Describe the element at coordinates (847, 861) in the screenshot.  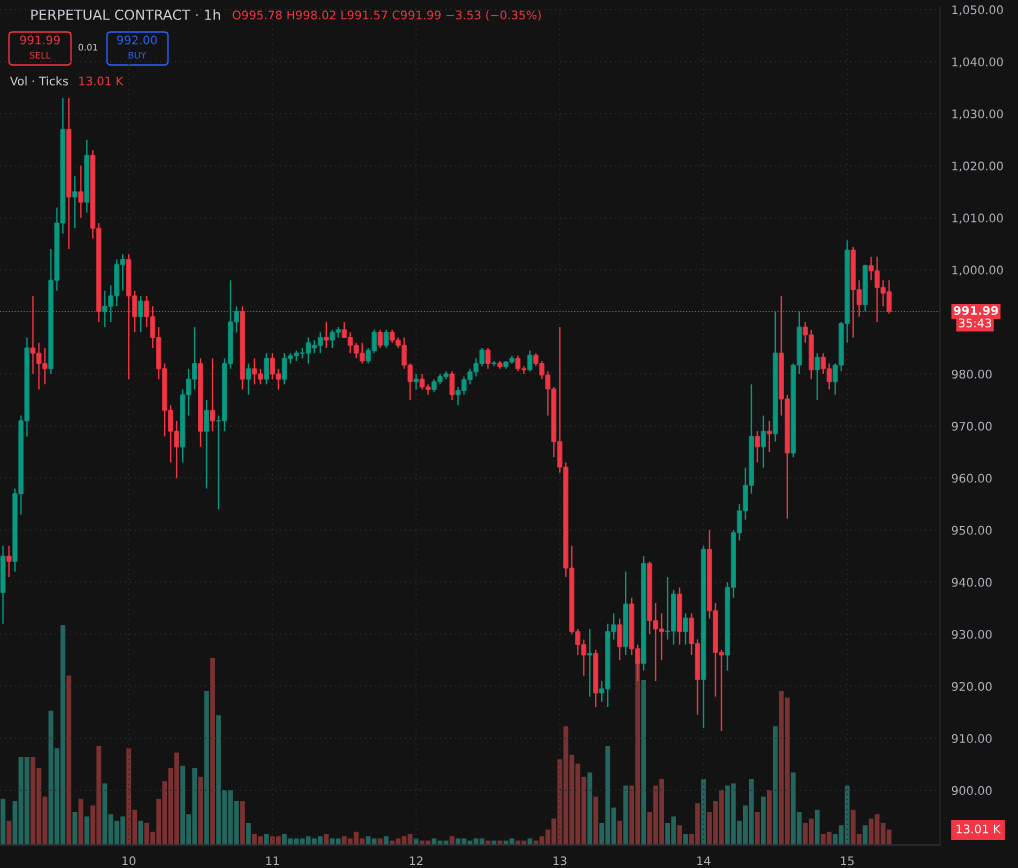
I see `x-tick-label: 15` at that location.